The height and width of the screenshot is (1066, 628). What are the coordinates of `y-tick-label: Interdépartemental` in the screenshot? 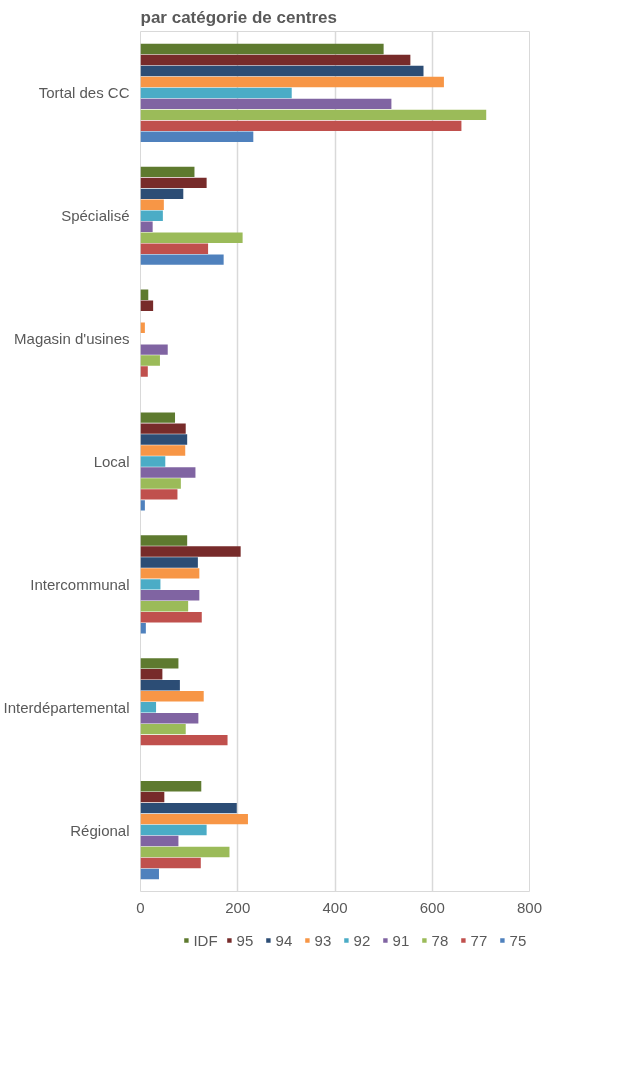 It's located at (66, 707).